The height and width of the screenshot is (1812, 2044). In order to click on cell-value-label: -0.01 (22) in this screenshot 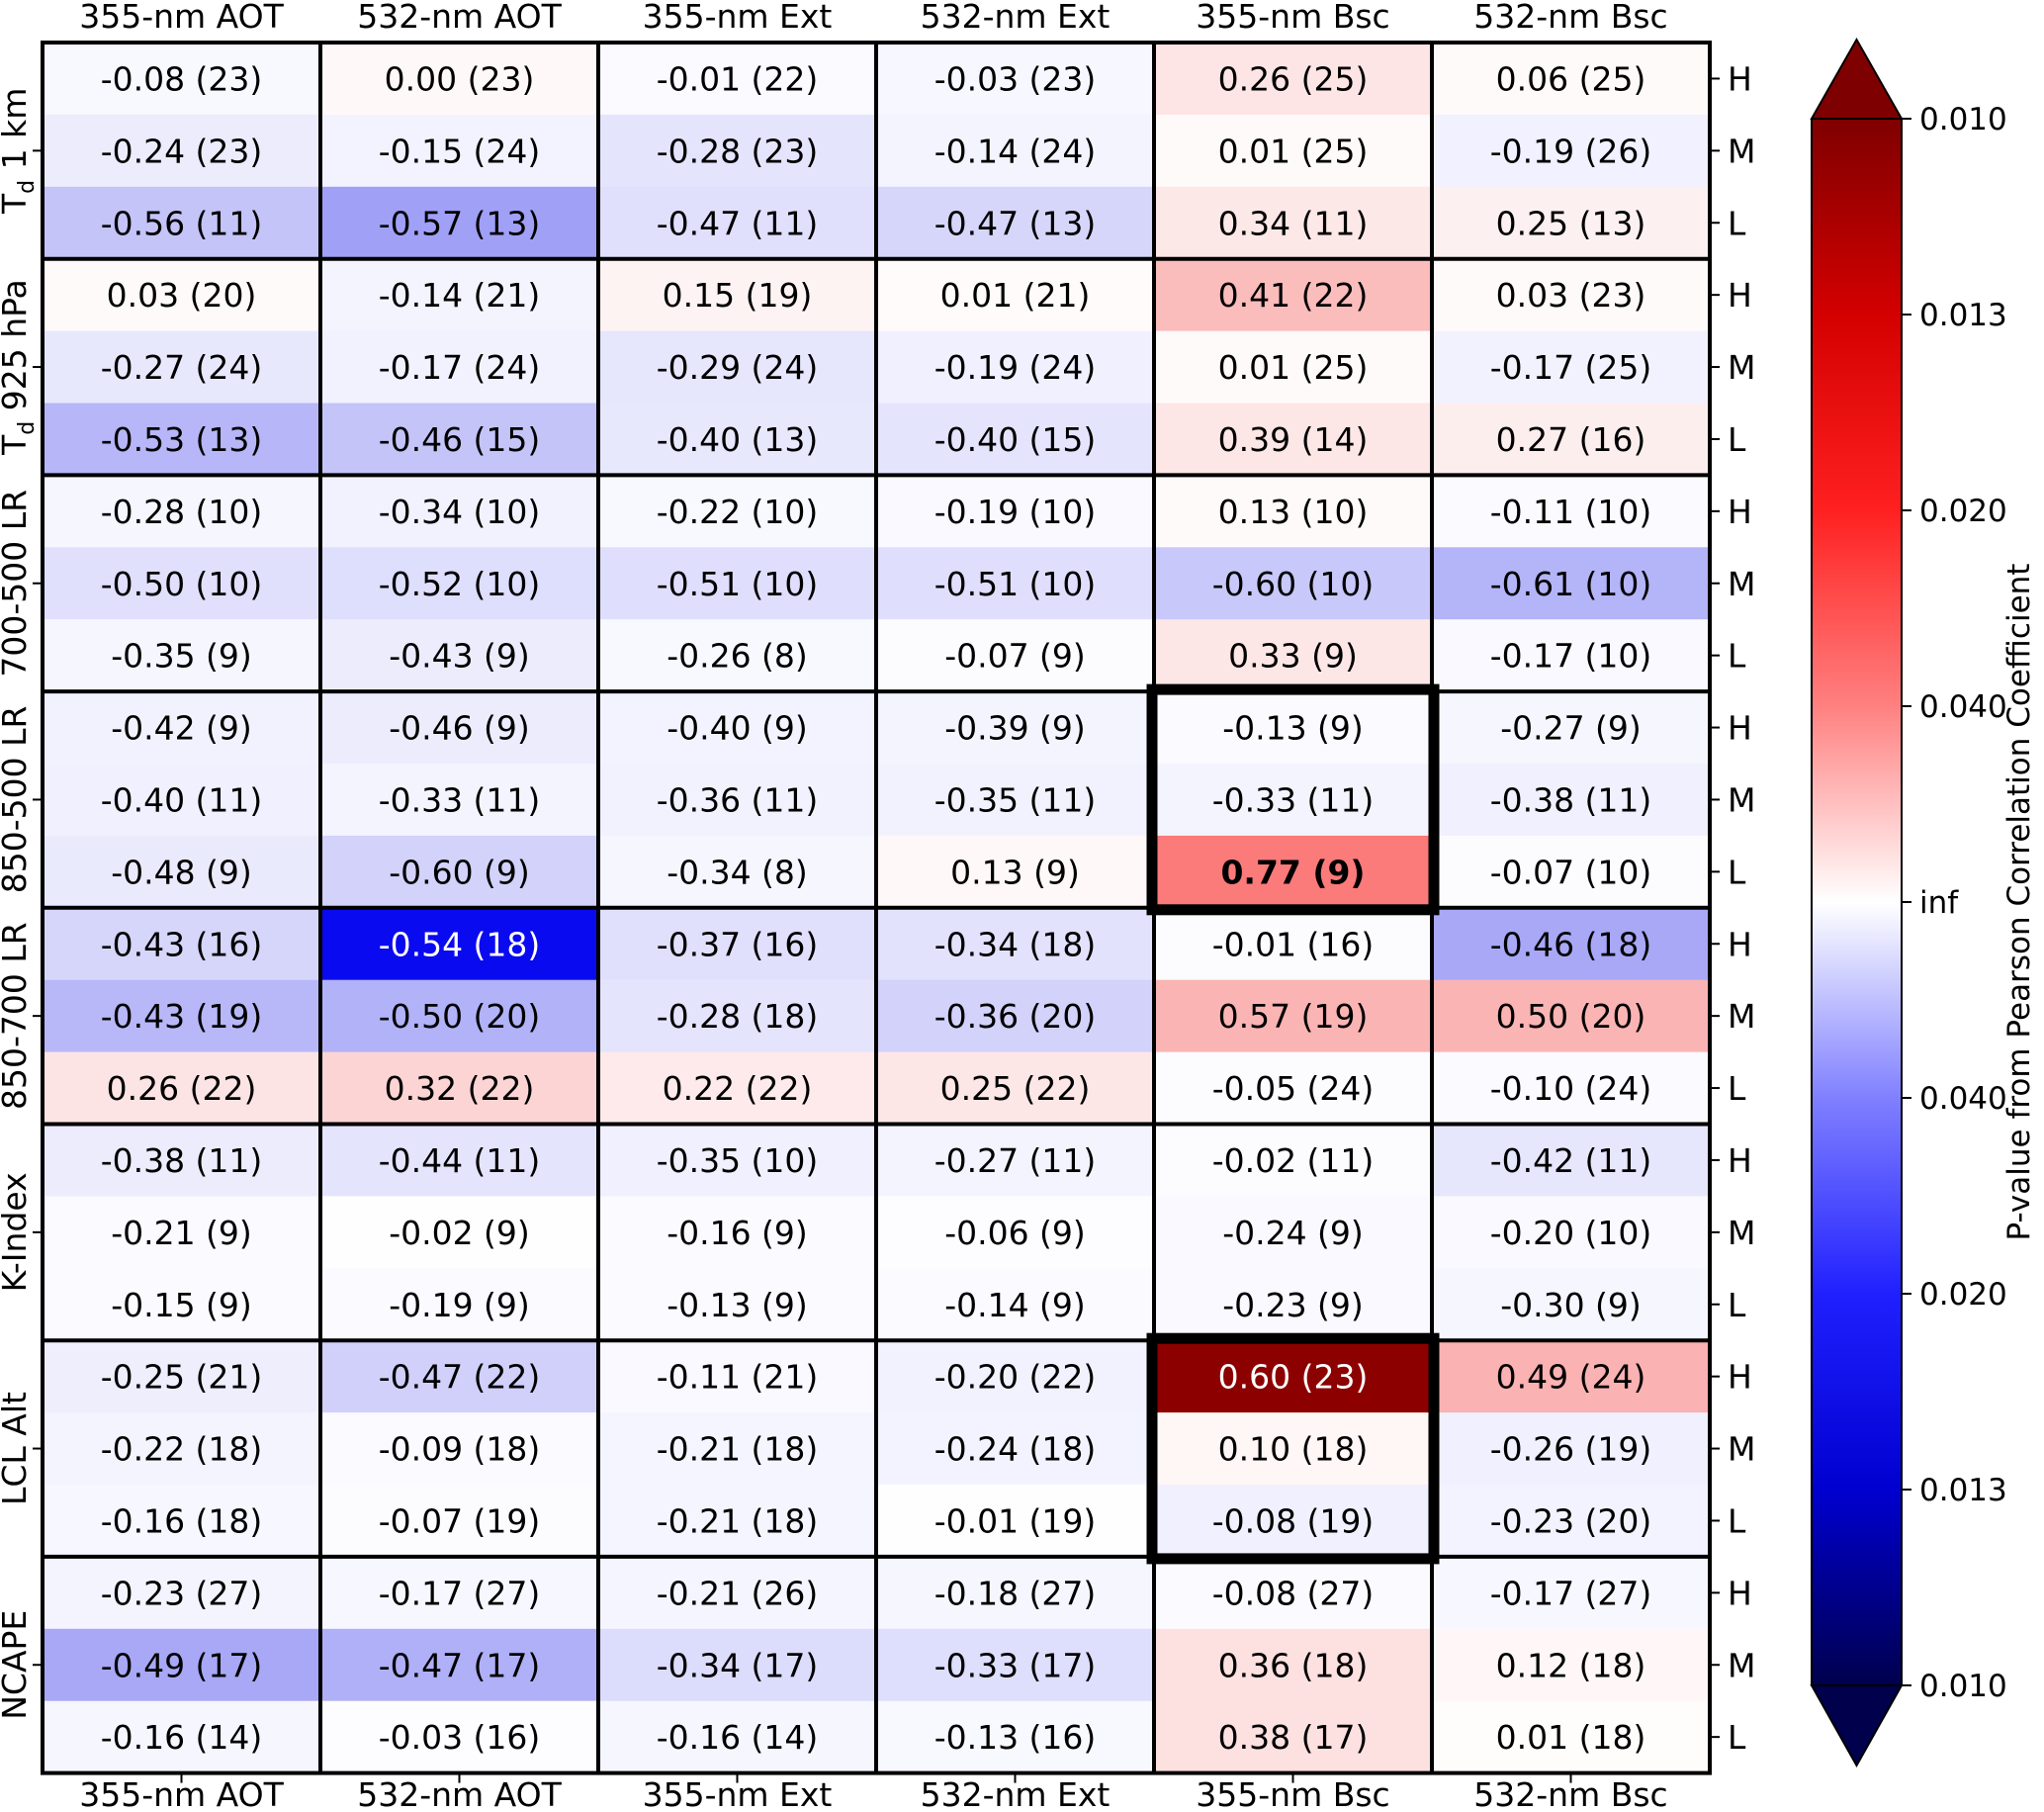, I will do `click(738, 79)`.